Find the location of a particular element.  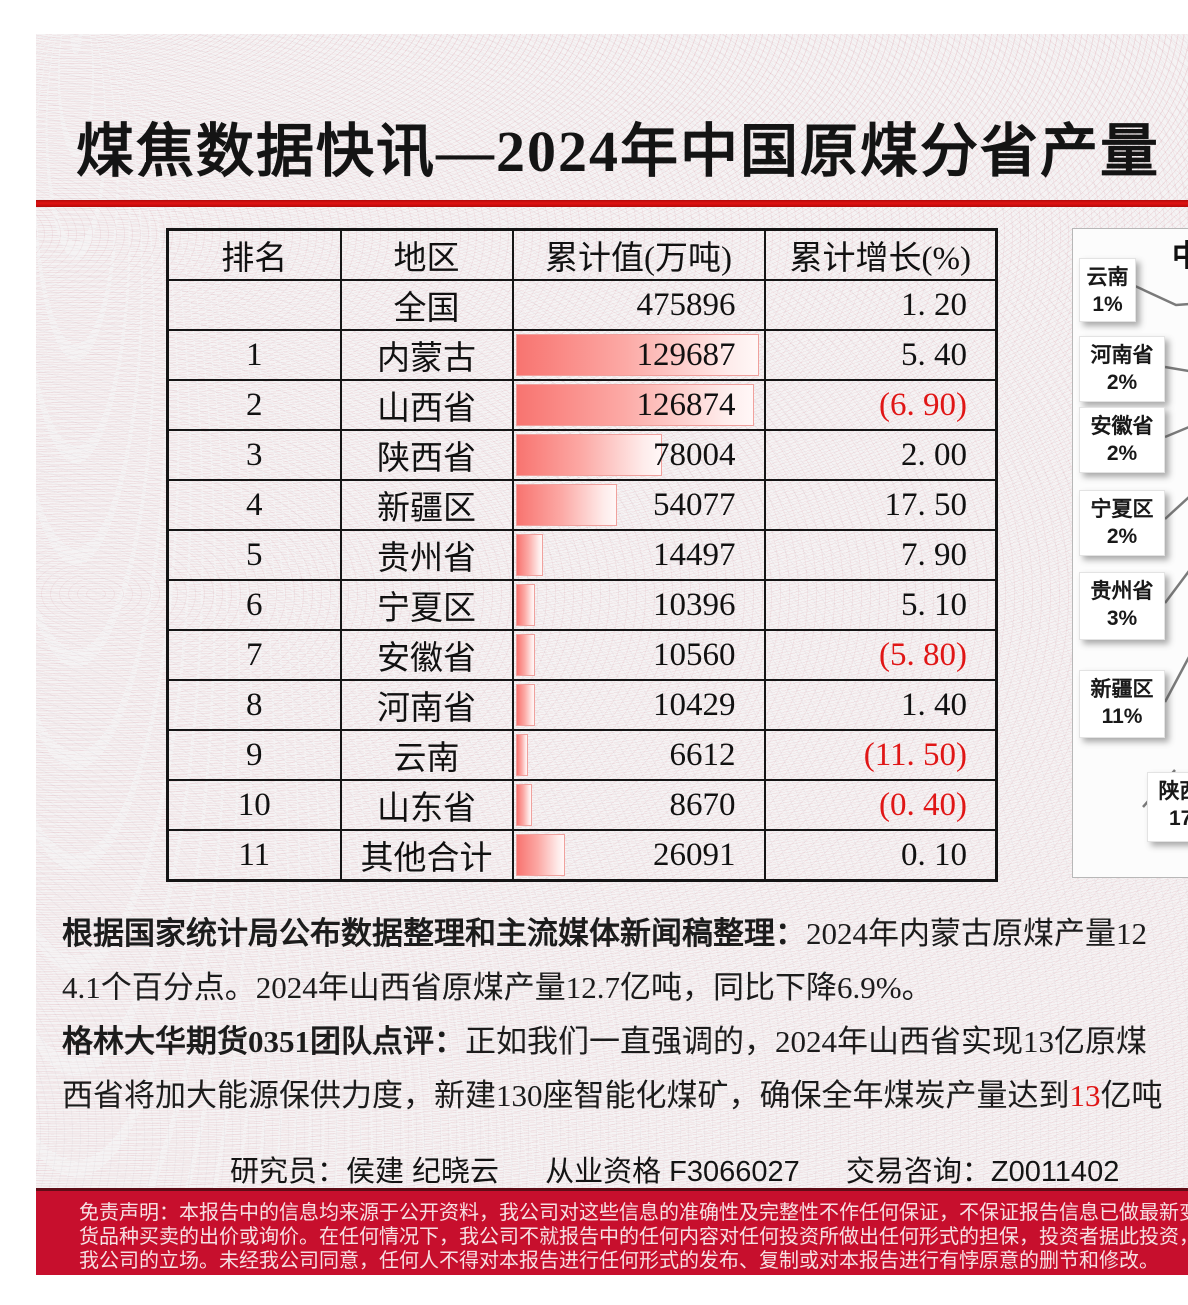

table-row: 5 贵州省 14497 7. 90 is located at coordinates (582, 555).